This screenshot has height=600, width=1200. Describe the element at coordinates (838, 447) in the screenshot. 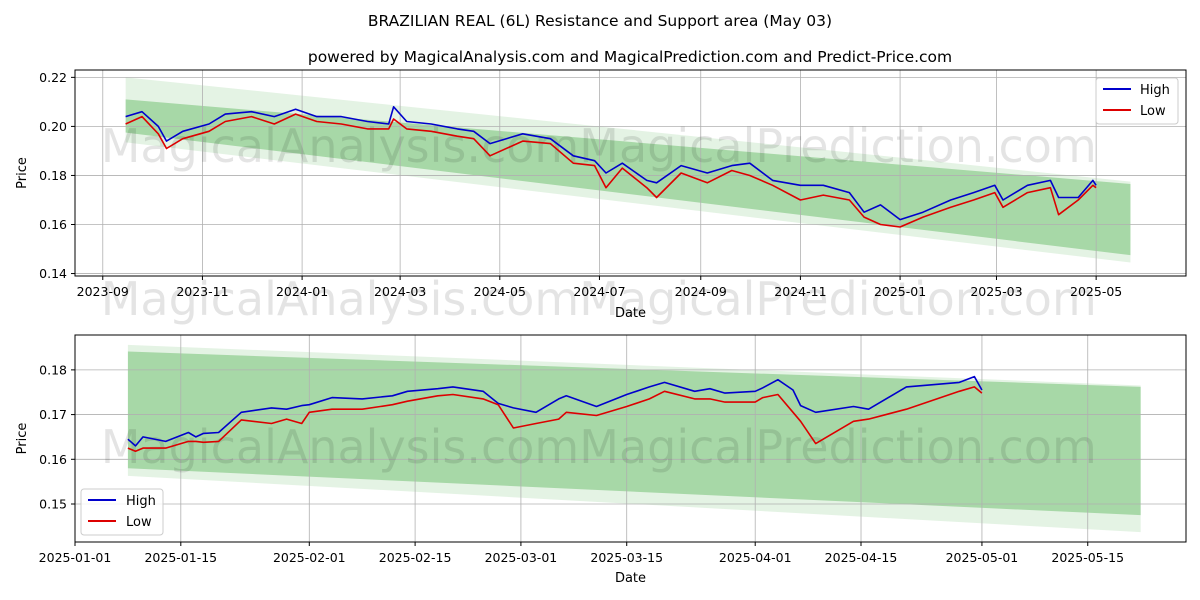

I see `watermark-prediction-3: MagicalPrediction.com` at that location.